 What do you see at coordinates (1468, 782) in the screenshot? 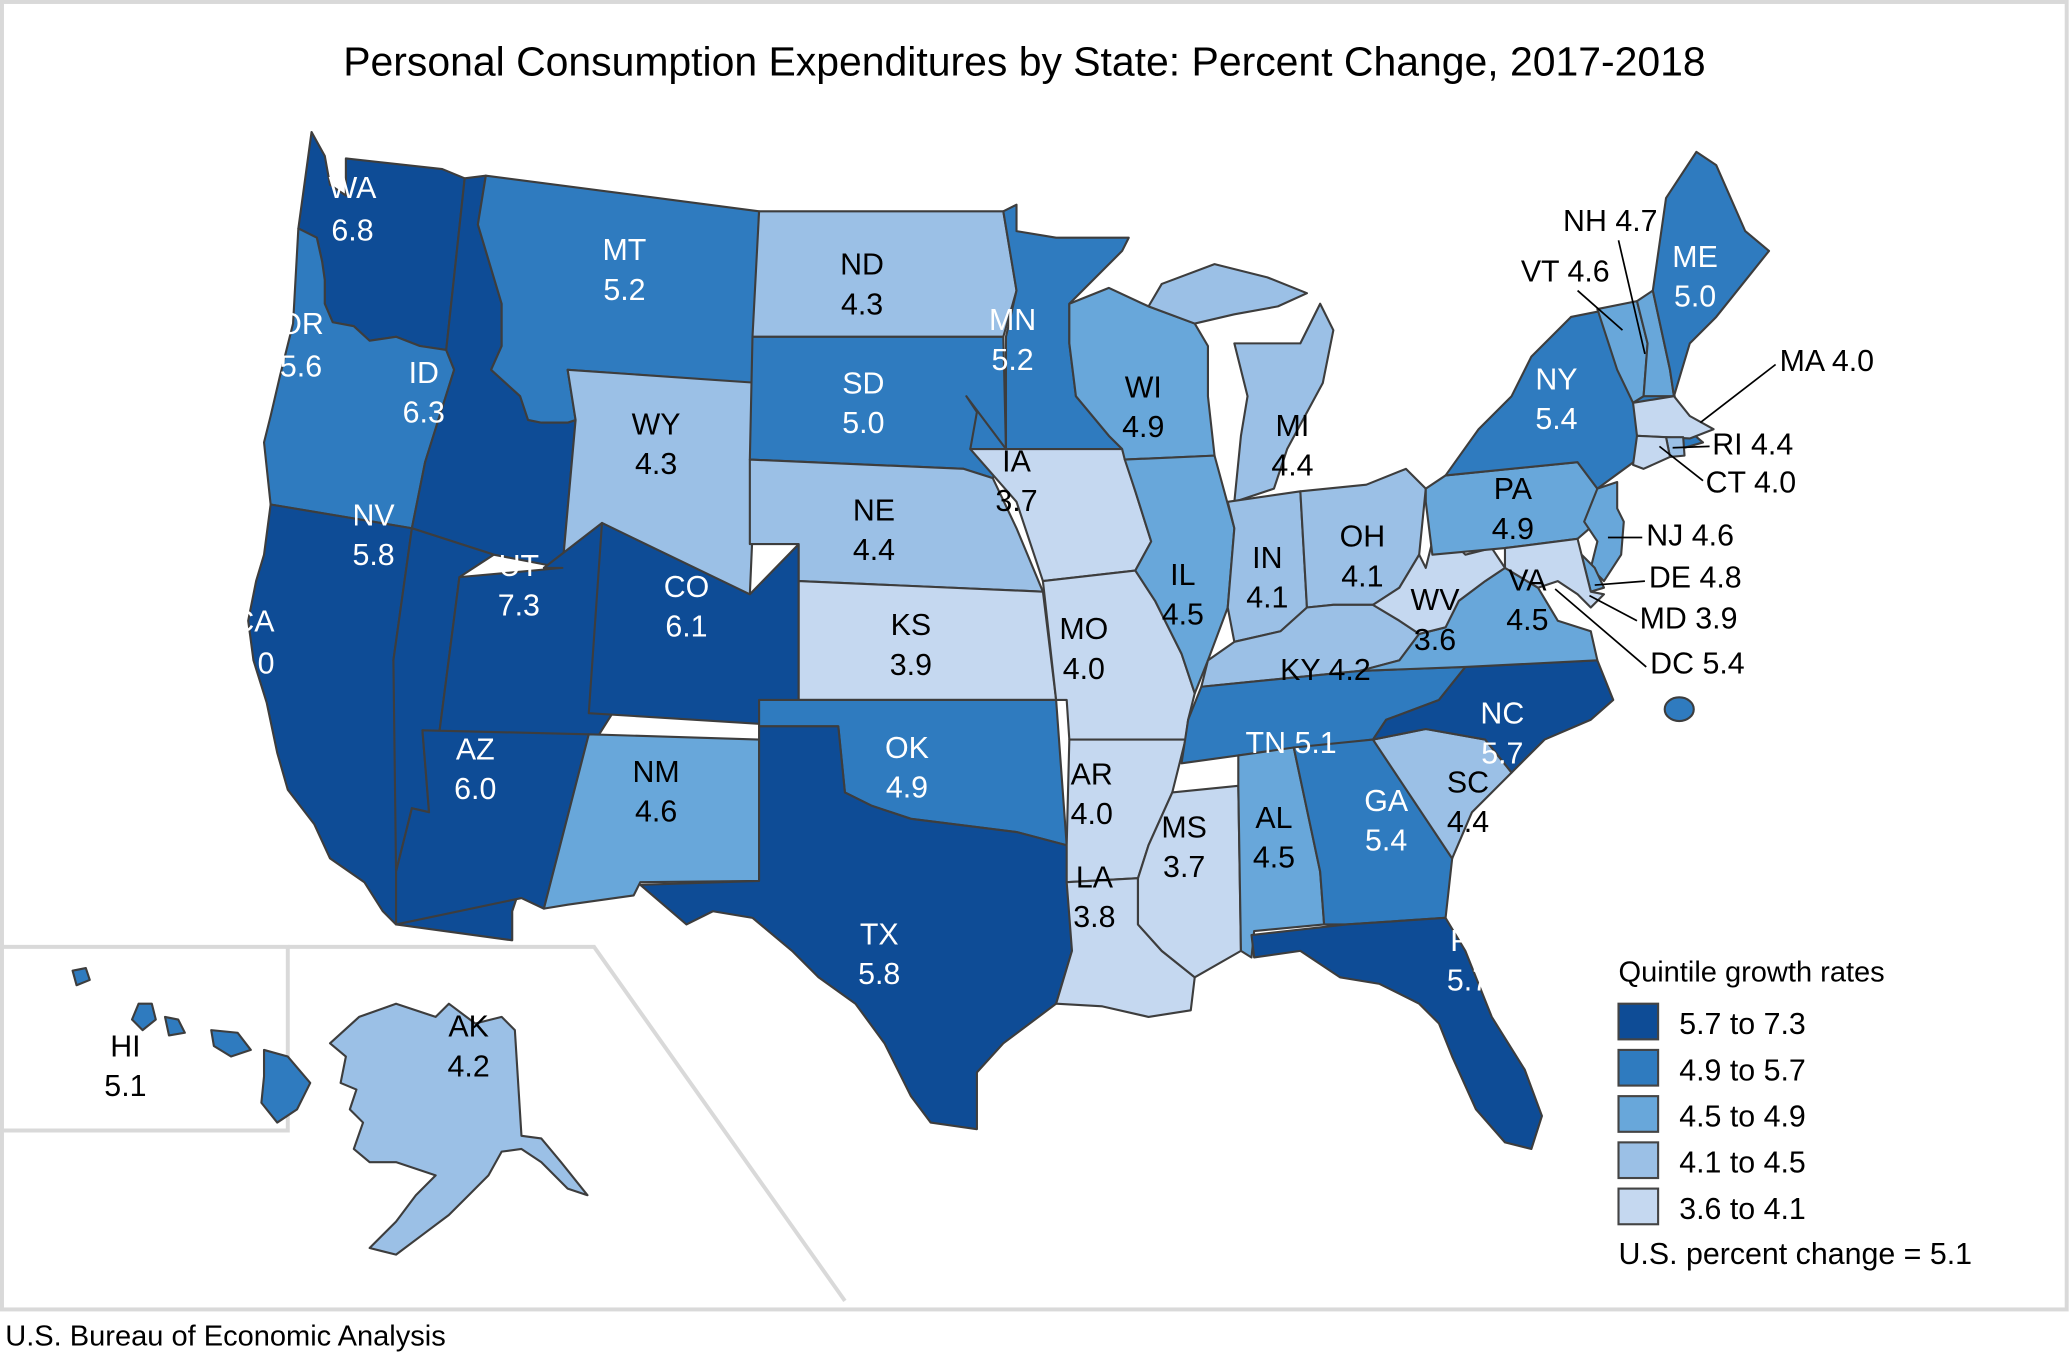
I see `state-abbr-label-sc: SC` at bounding box center [1468, 782].